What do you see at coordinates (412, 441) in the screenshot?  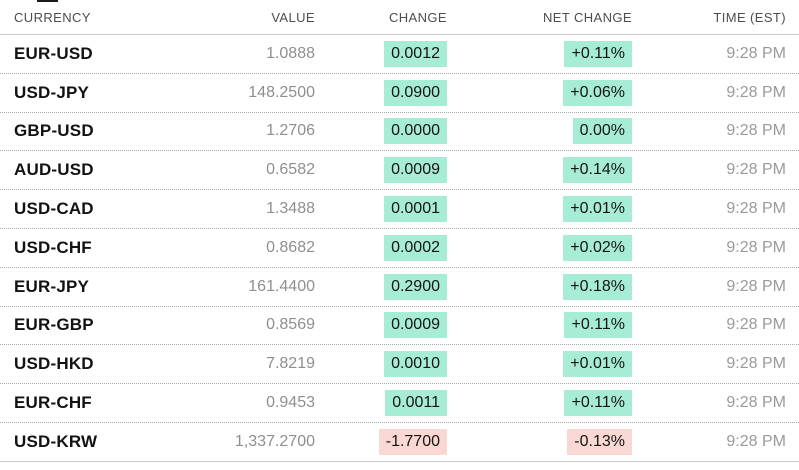 I see `change-badge: -1.7700` at bounding box center [412, 441].